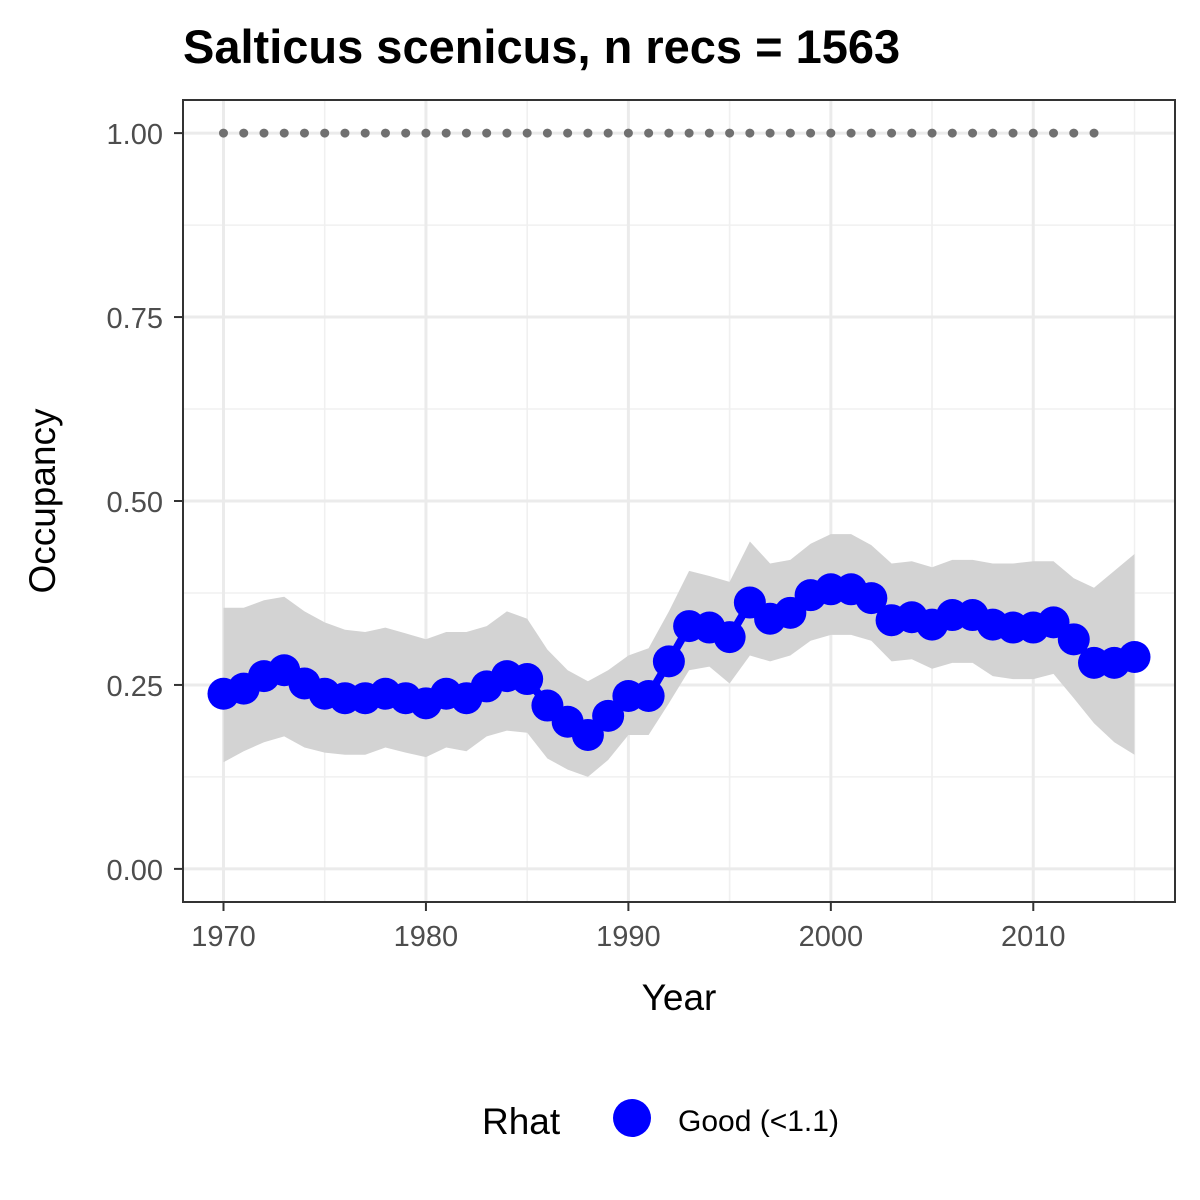 The image size is (1200, 1200). Describe the element at coordinates (135, 687) in the screenshot. I see `y-tick-label: 0.25` at that location.